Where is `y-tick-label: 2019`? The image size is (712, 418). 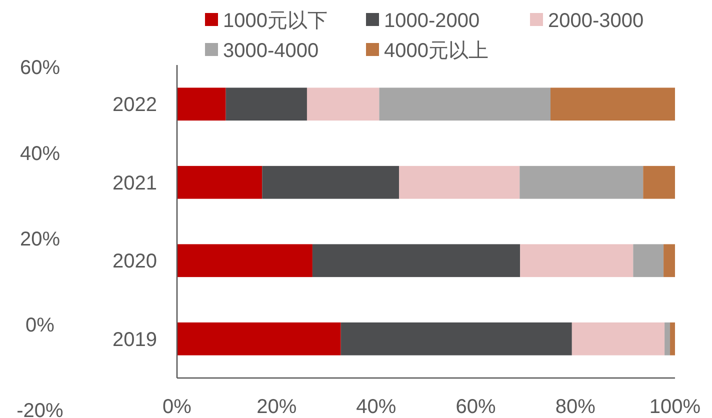
y-tick-label: 2019 is located at coordinates (134, 339).